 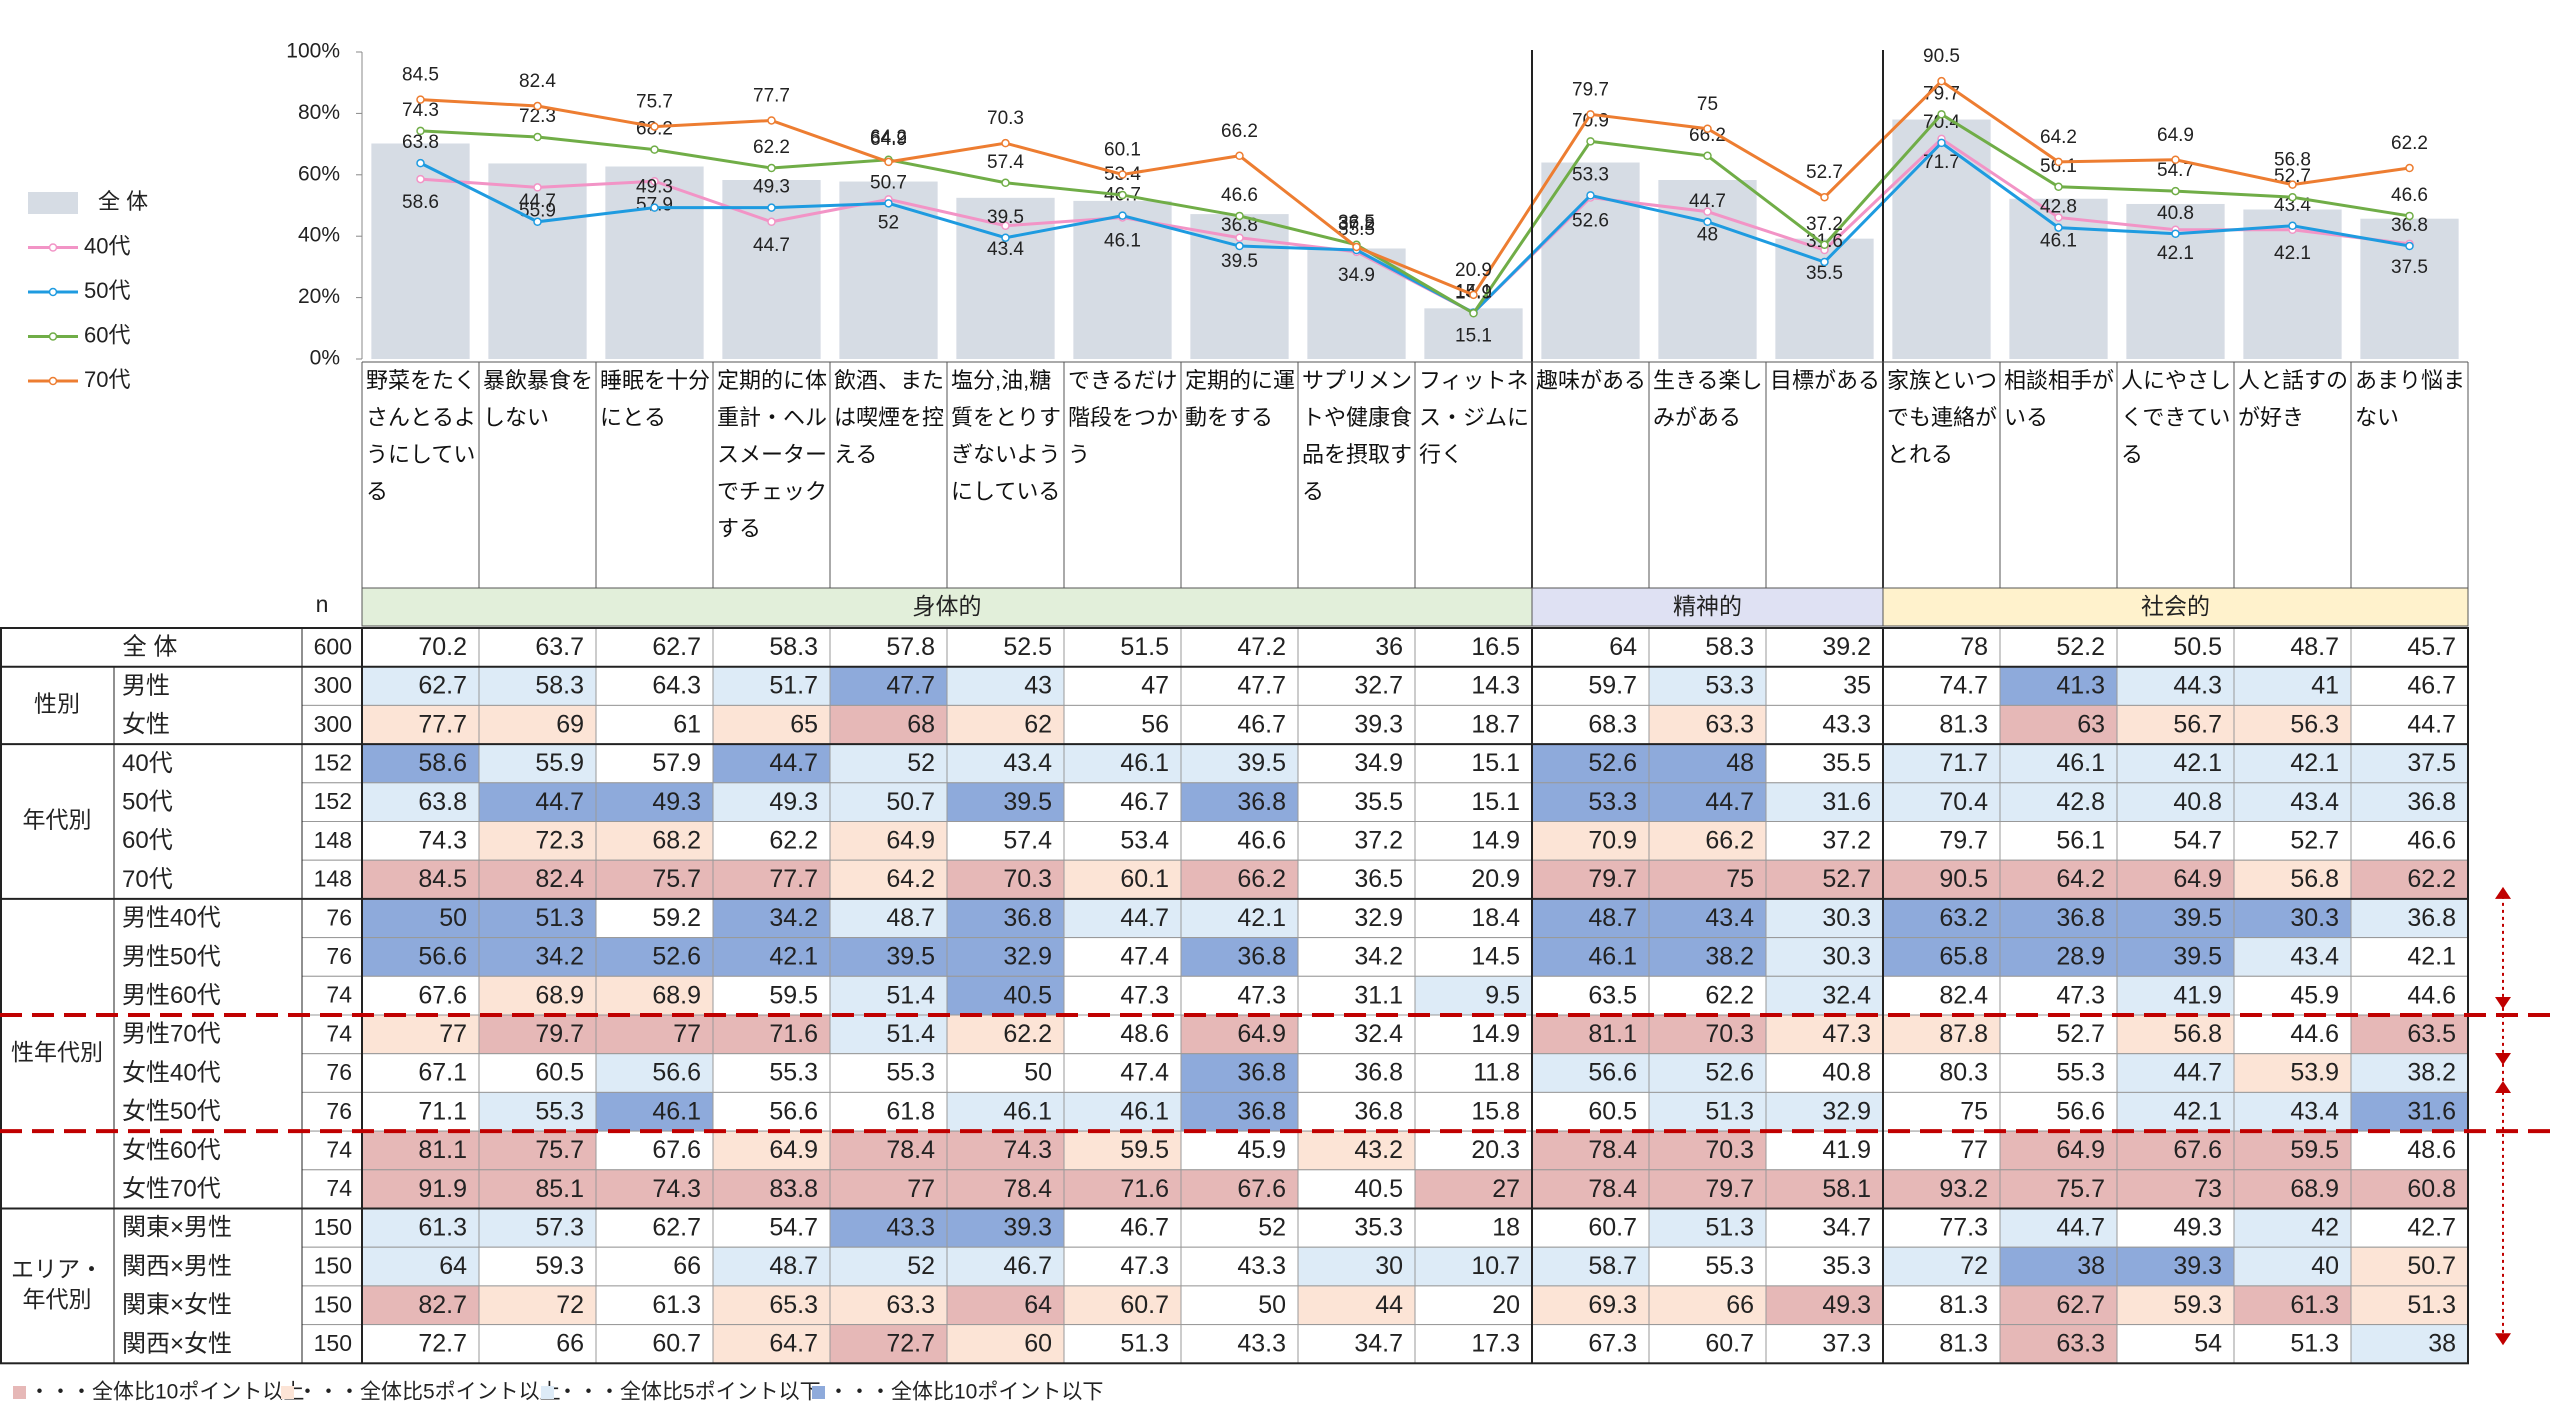 What do you see at coordinates (1027, 840) in the screenshot?
I see `cell-value: 57.4` at bounding box center [1027, 840].